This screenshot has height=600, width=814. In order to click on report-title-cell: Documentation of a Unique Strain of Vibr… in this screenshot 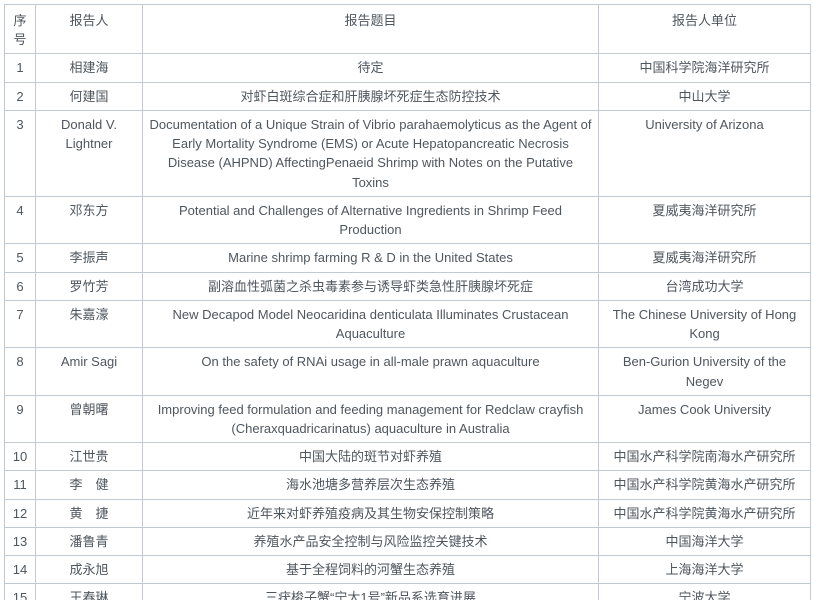, I will do `click(370, 153)`.